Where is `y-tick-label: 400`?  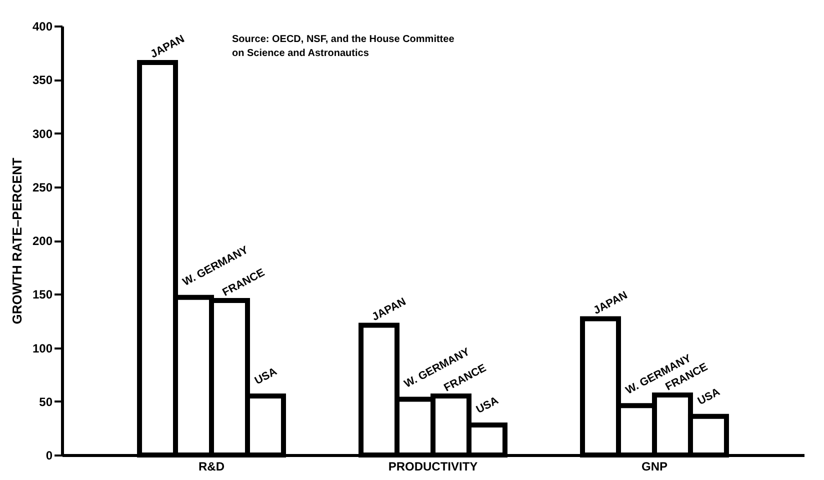
y-tick-label: 400 is located at coordinates (42, 27).